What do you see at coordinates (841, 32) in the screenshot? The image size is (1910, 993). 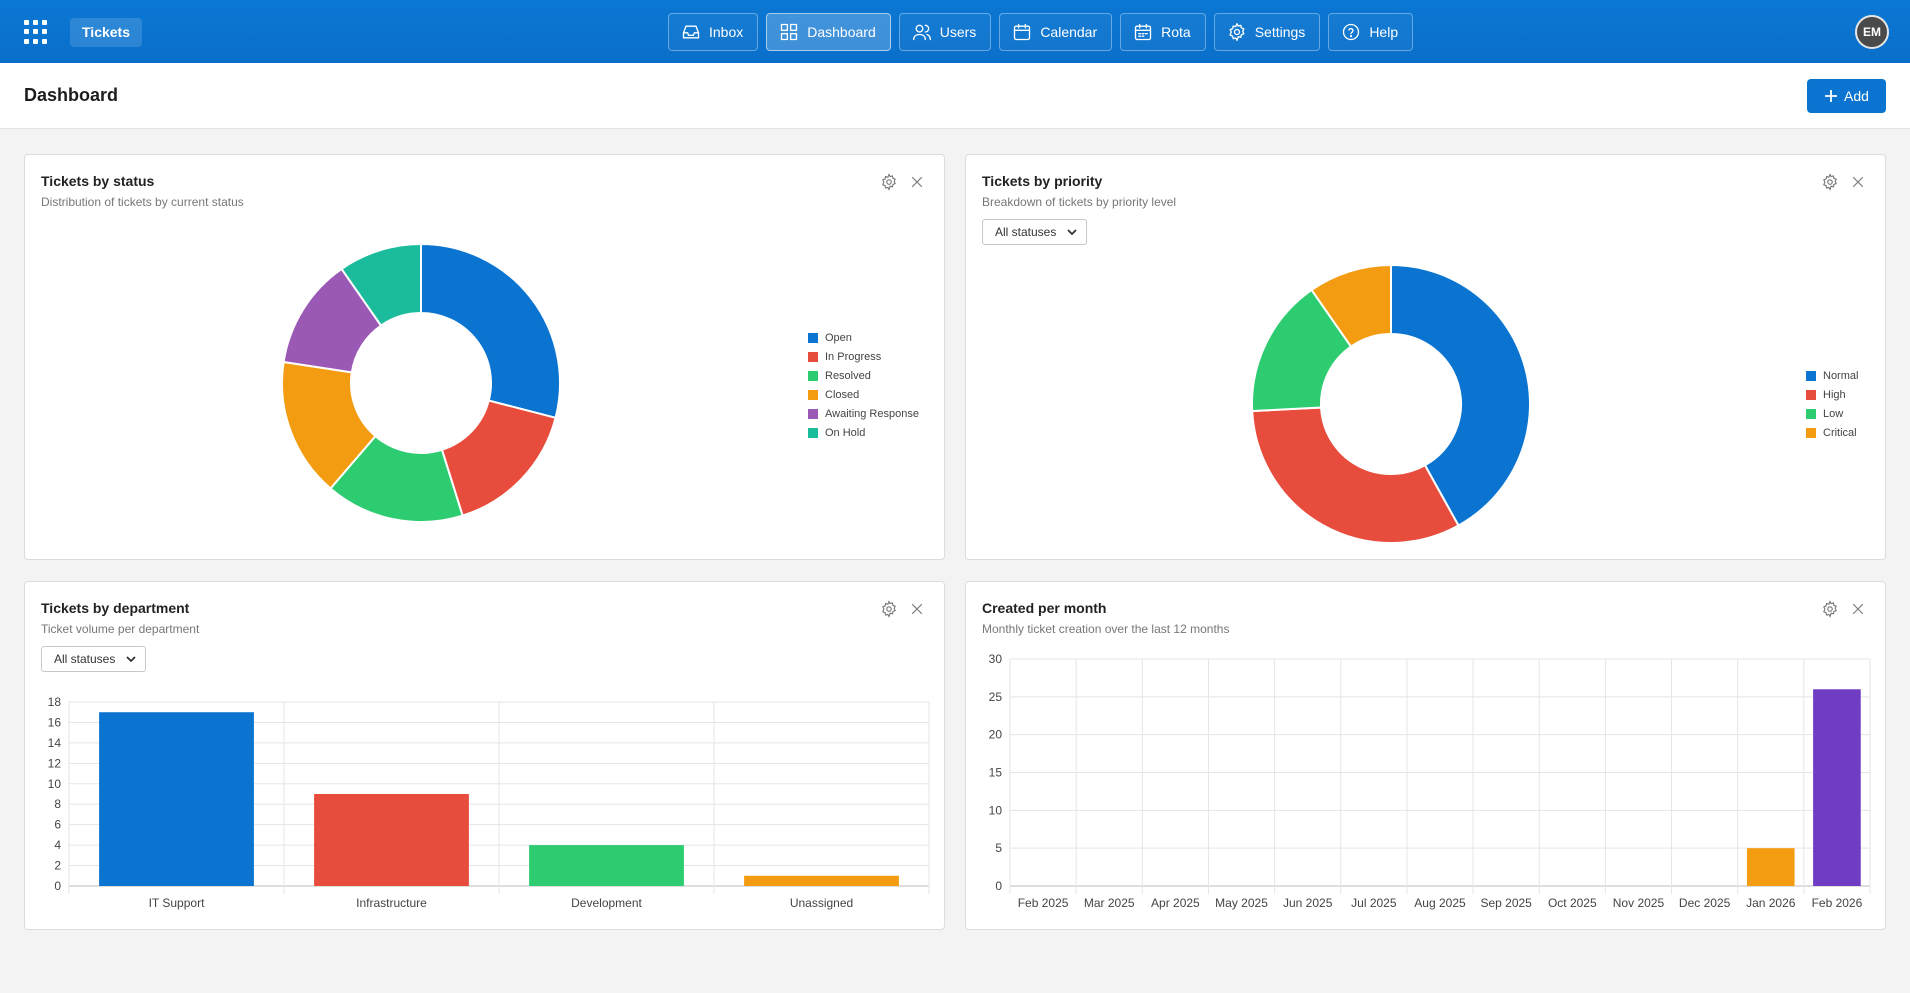 I see `nav-dashboard-label: Dashboard` at bounding box center [841, 32].